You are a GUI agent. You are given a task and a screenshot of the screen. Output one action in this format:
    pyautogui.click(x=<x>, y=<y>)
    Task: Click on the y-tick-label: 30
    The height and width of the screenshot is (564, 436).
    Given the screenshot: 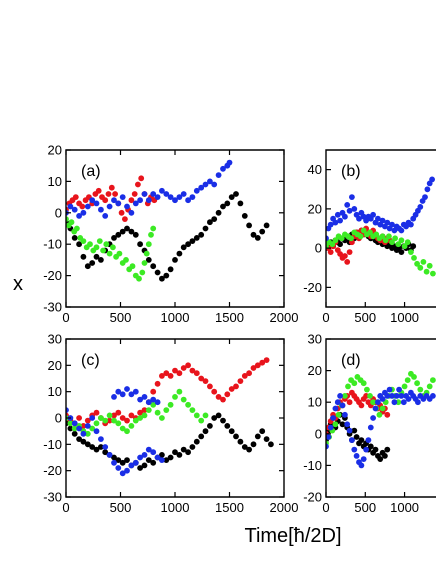 What is the action you would take?
    pyautogui.click(x=55, y=339)
    